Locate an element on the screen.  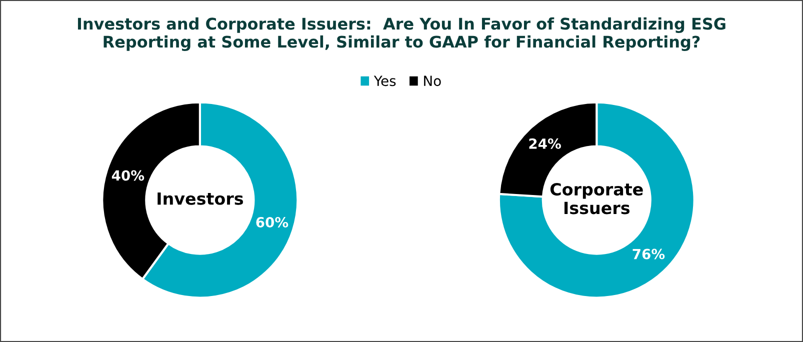
legend-label: No is located at coordinates (432, 81).